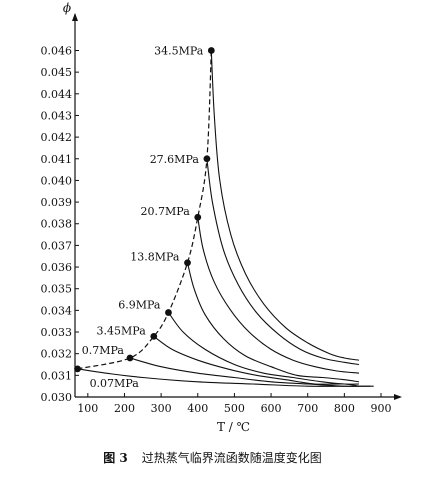 The height and width of the screenshot is (485, 425). I want to click on y-tick-label: 0.037, so click(57, 245).